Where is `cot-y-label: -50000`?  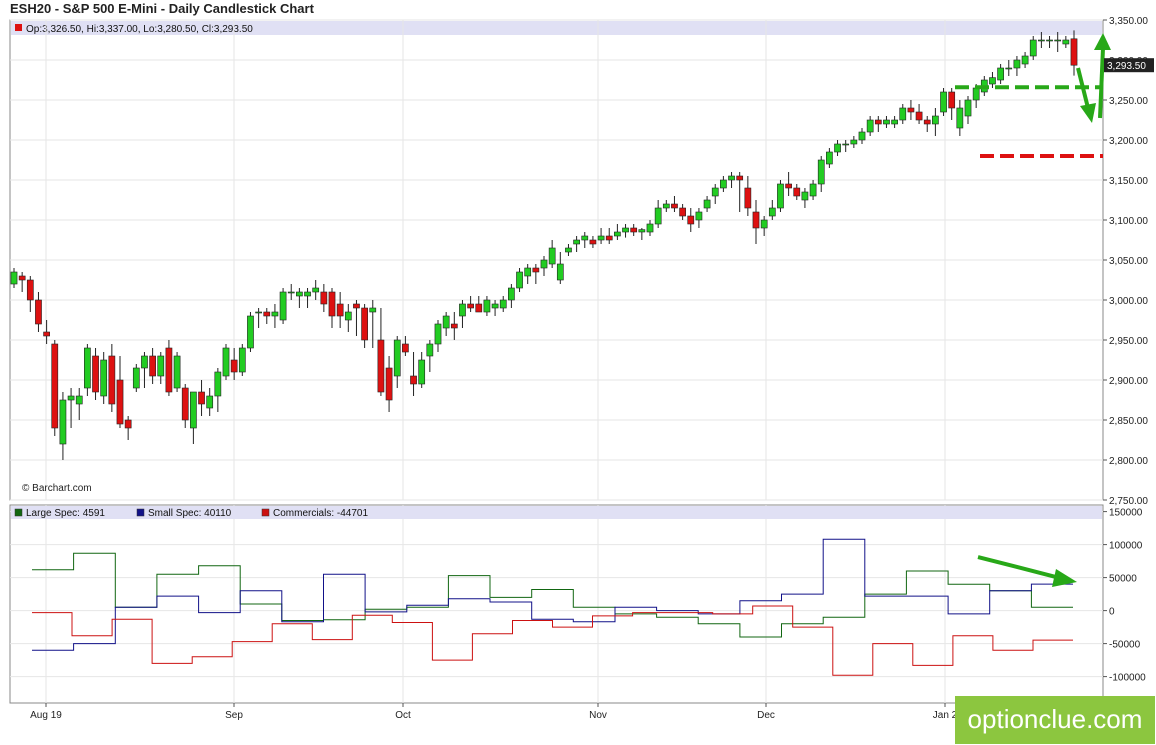
cot-y-label: -50000 is located at coordinates (1125, 645).